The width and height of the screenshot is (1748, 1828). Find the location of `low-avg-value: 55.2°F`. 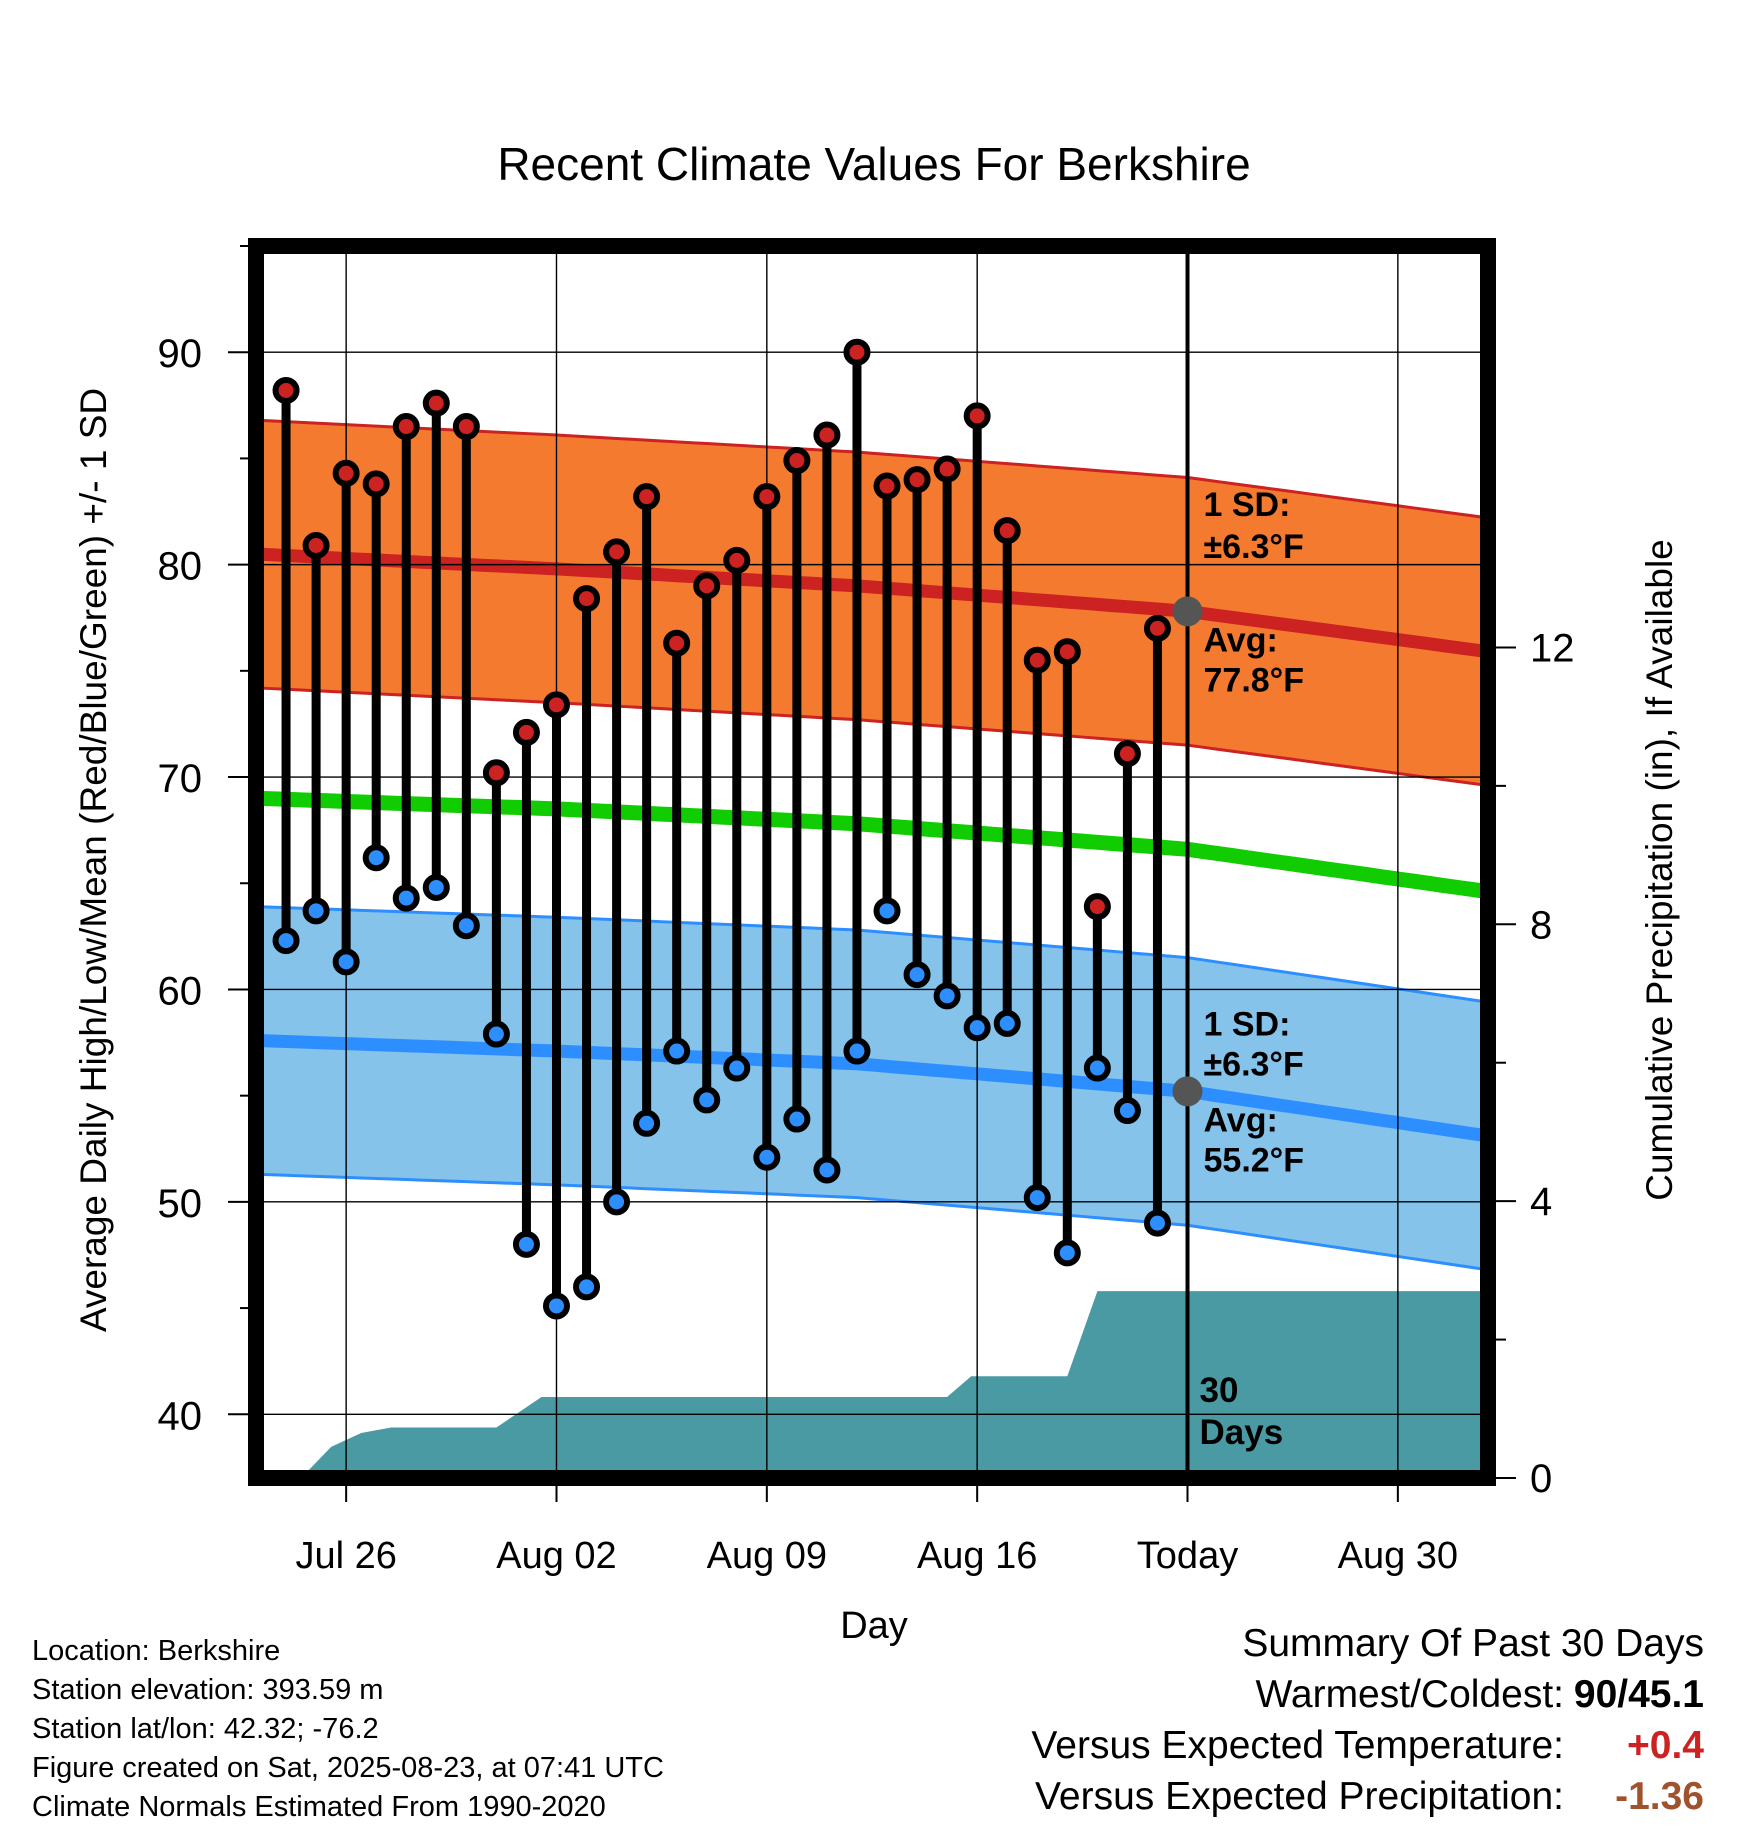

low-avg-value: 55.2°F is located at coordinates (1254, 1160).